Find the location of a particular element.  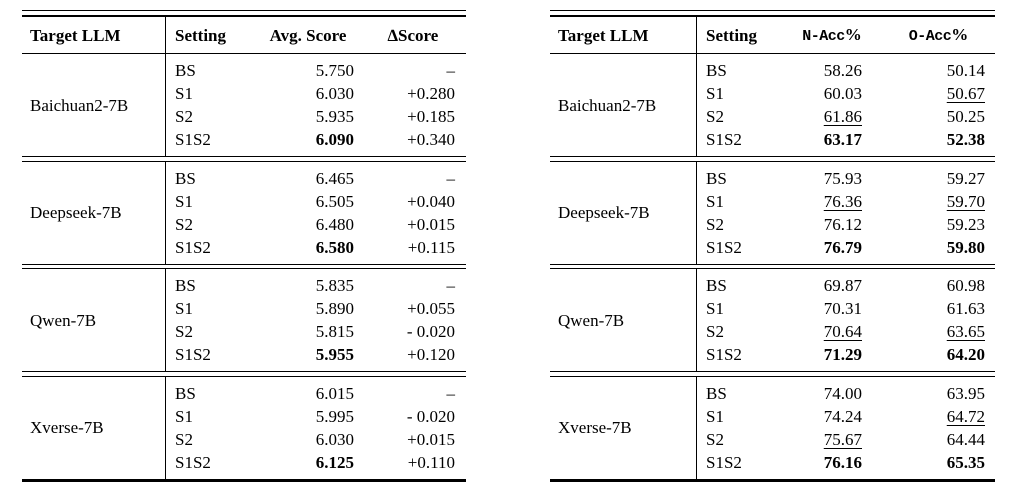

metric-value: 5.835 is located at coordinates (334, 285).